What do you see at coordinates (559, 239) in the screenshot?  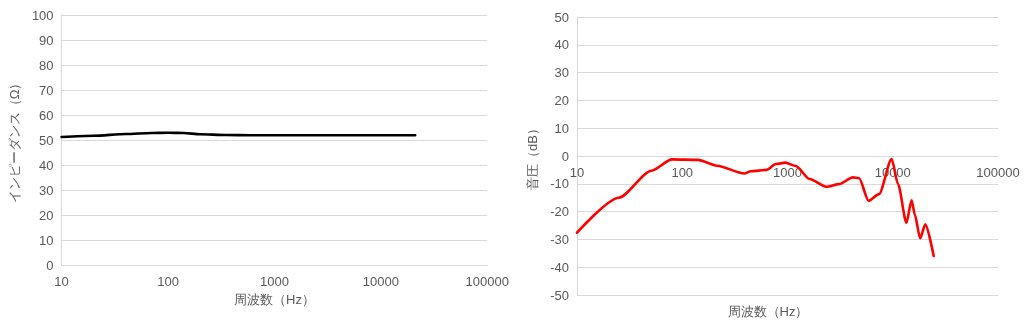 I see `y-tick-label: -30` at bounding box center [559, 239].